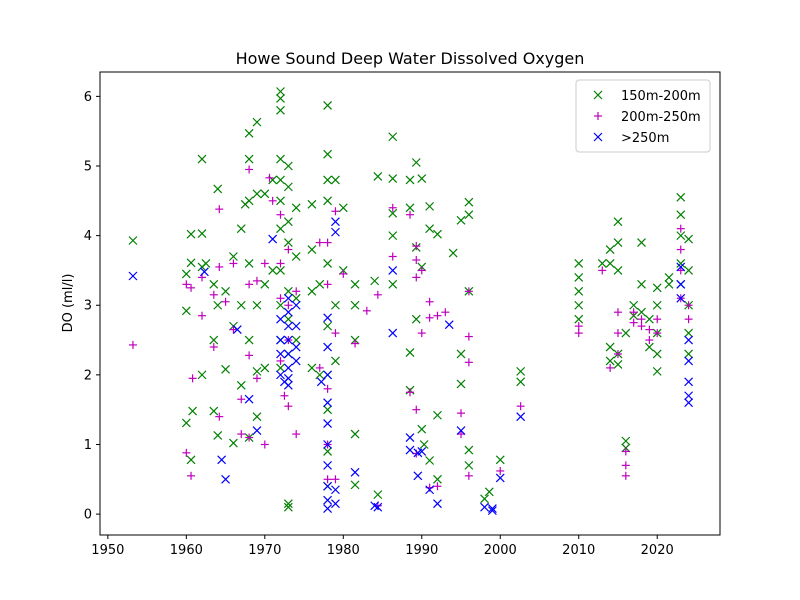 This screenshot has height=600, width=800. Describe the element at coordinates (88, 445) in the screenshot. I see `y-tick-label: 1` at that location.